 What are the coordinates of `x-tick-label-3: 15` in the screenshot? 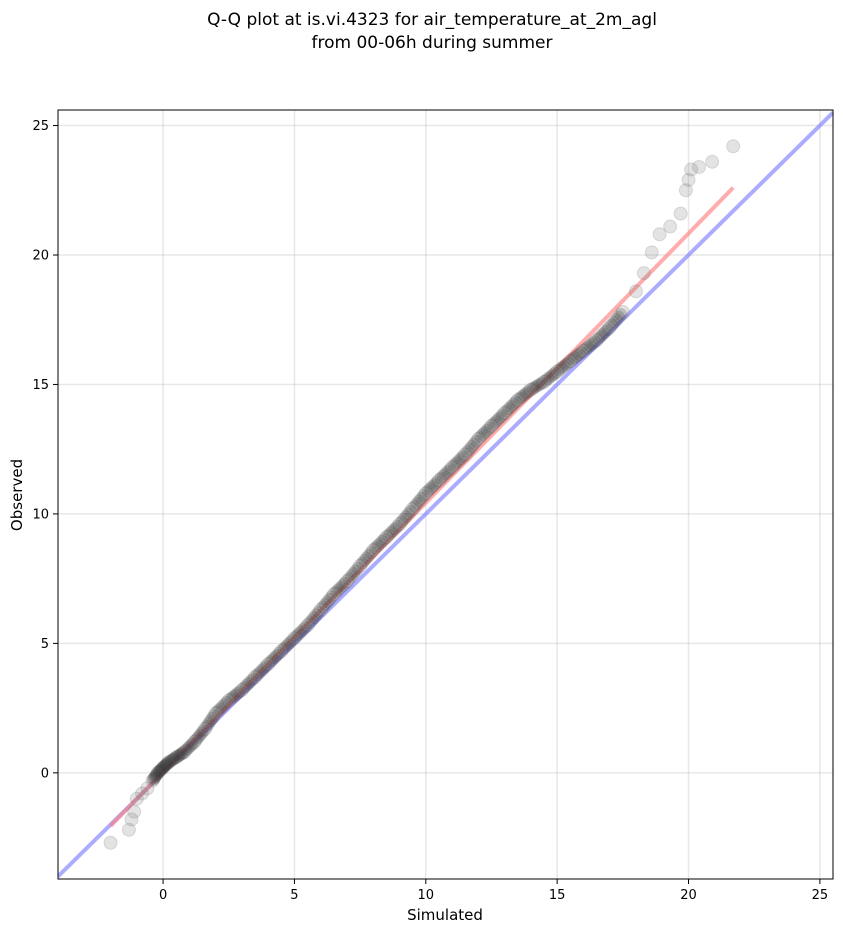 It's located at (557, 895).